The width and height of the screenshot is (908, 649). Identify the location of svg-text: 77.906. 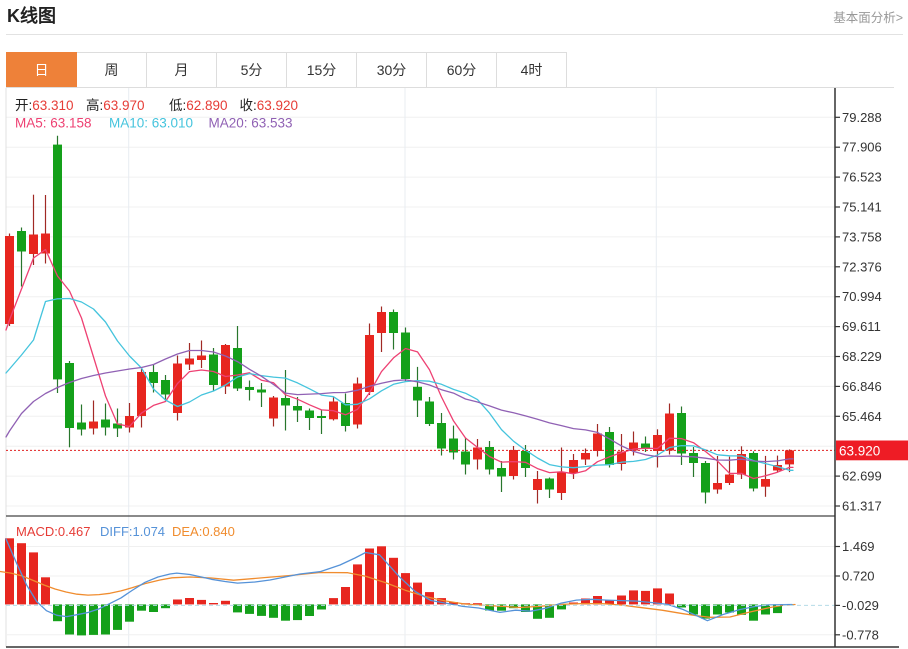
(862, 147).